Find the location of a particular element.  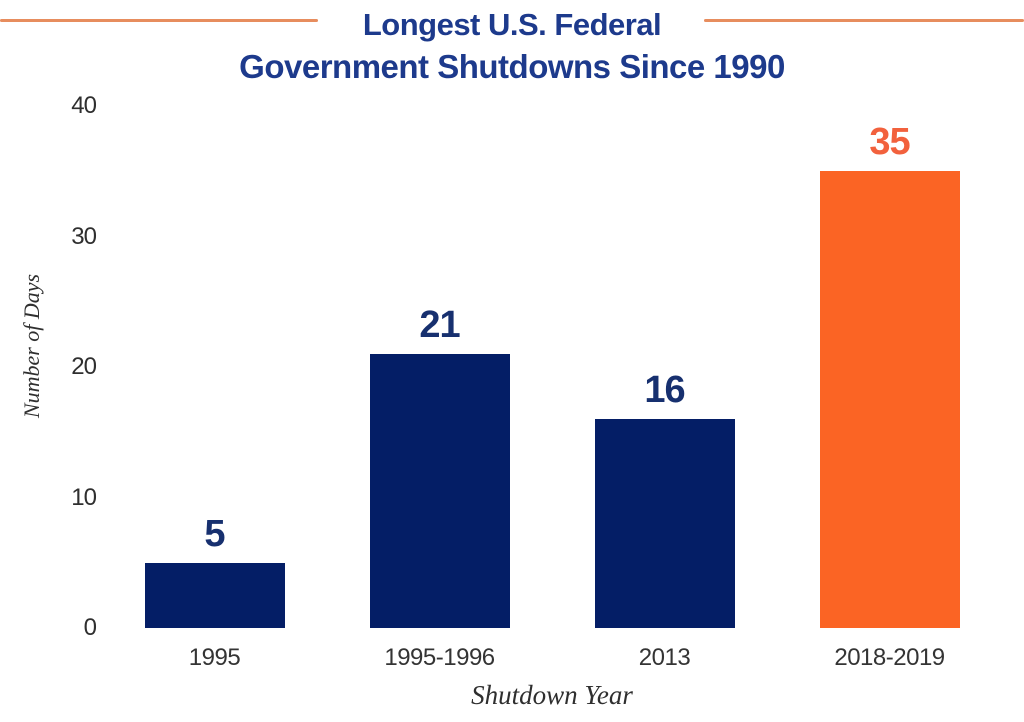

bar-value-label: 16 is located at coordinates (664, 390).